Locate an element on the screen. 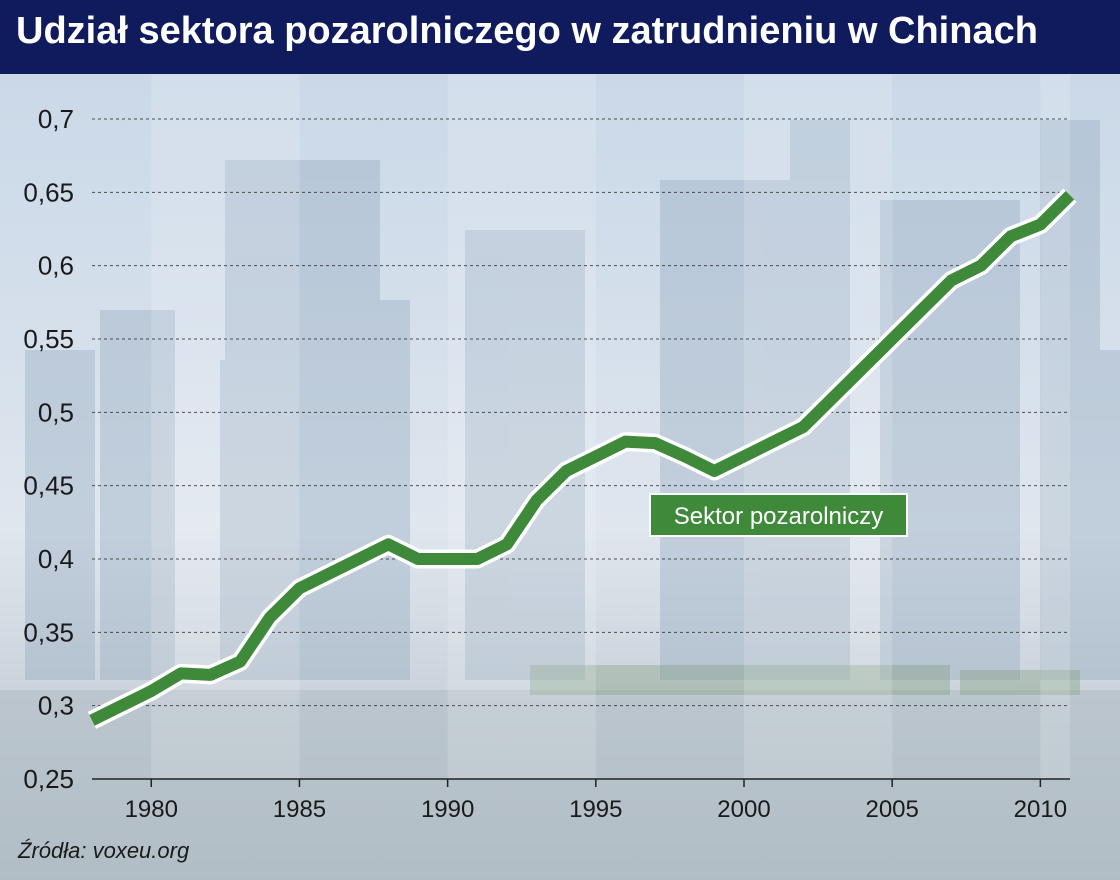  y-tick-label: 0,25 is located at coordinates (48, 779).